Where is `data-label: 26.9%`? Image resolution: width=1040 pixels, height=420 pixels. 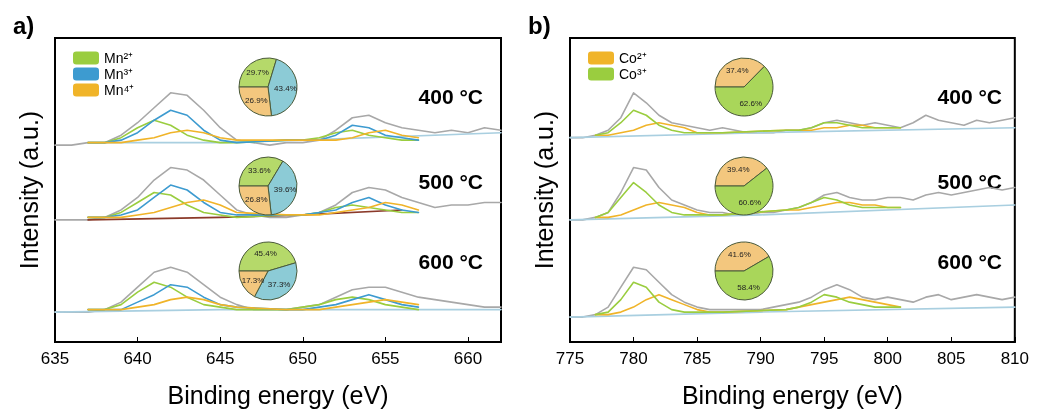
data-label: 26.9% is located at coordinates (256, 100).